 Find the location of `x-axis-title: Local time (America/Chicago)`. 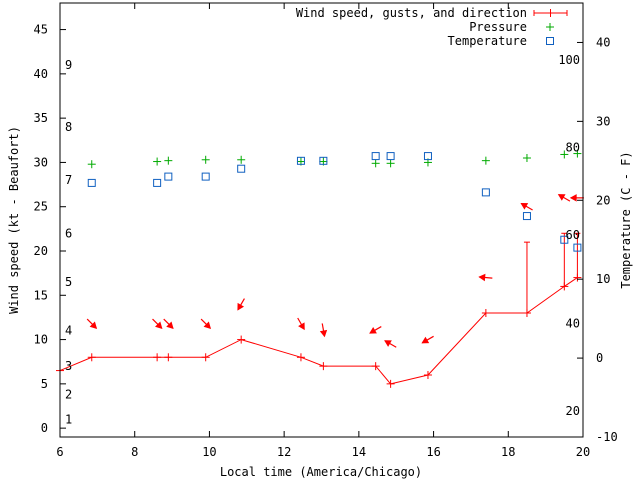

x-axis-title: Local time (America/Chicago) is located at coordinates (321, 472).